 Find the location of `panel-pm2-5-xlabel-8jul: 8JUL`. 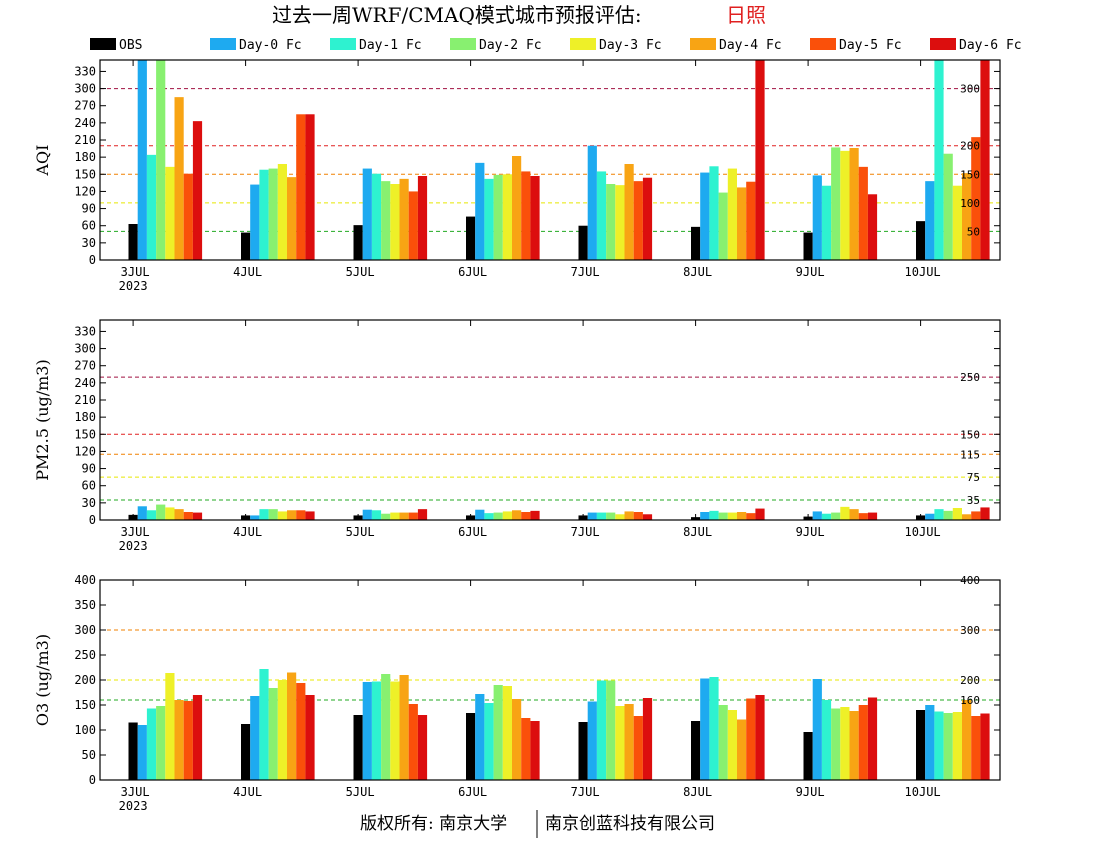

panel-pm2-5-xlabel-8jul: 8JUL is located at coordinates (697, 532).